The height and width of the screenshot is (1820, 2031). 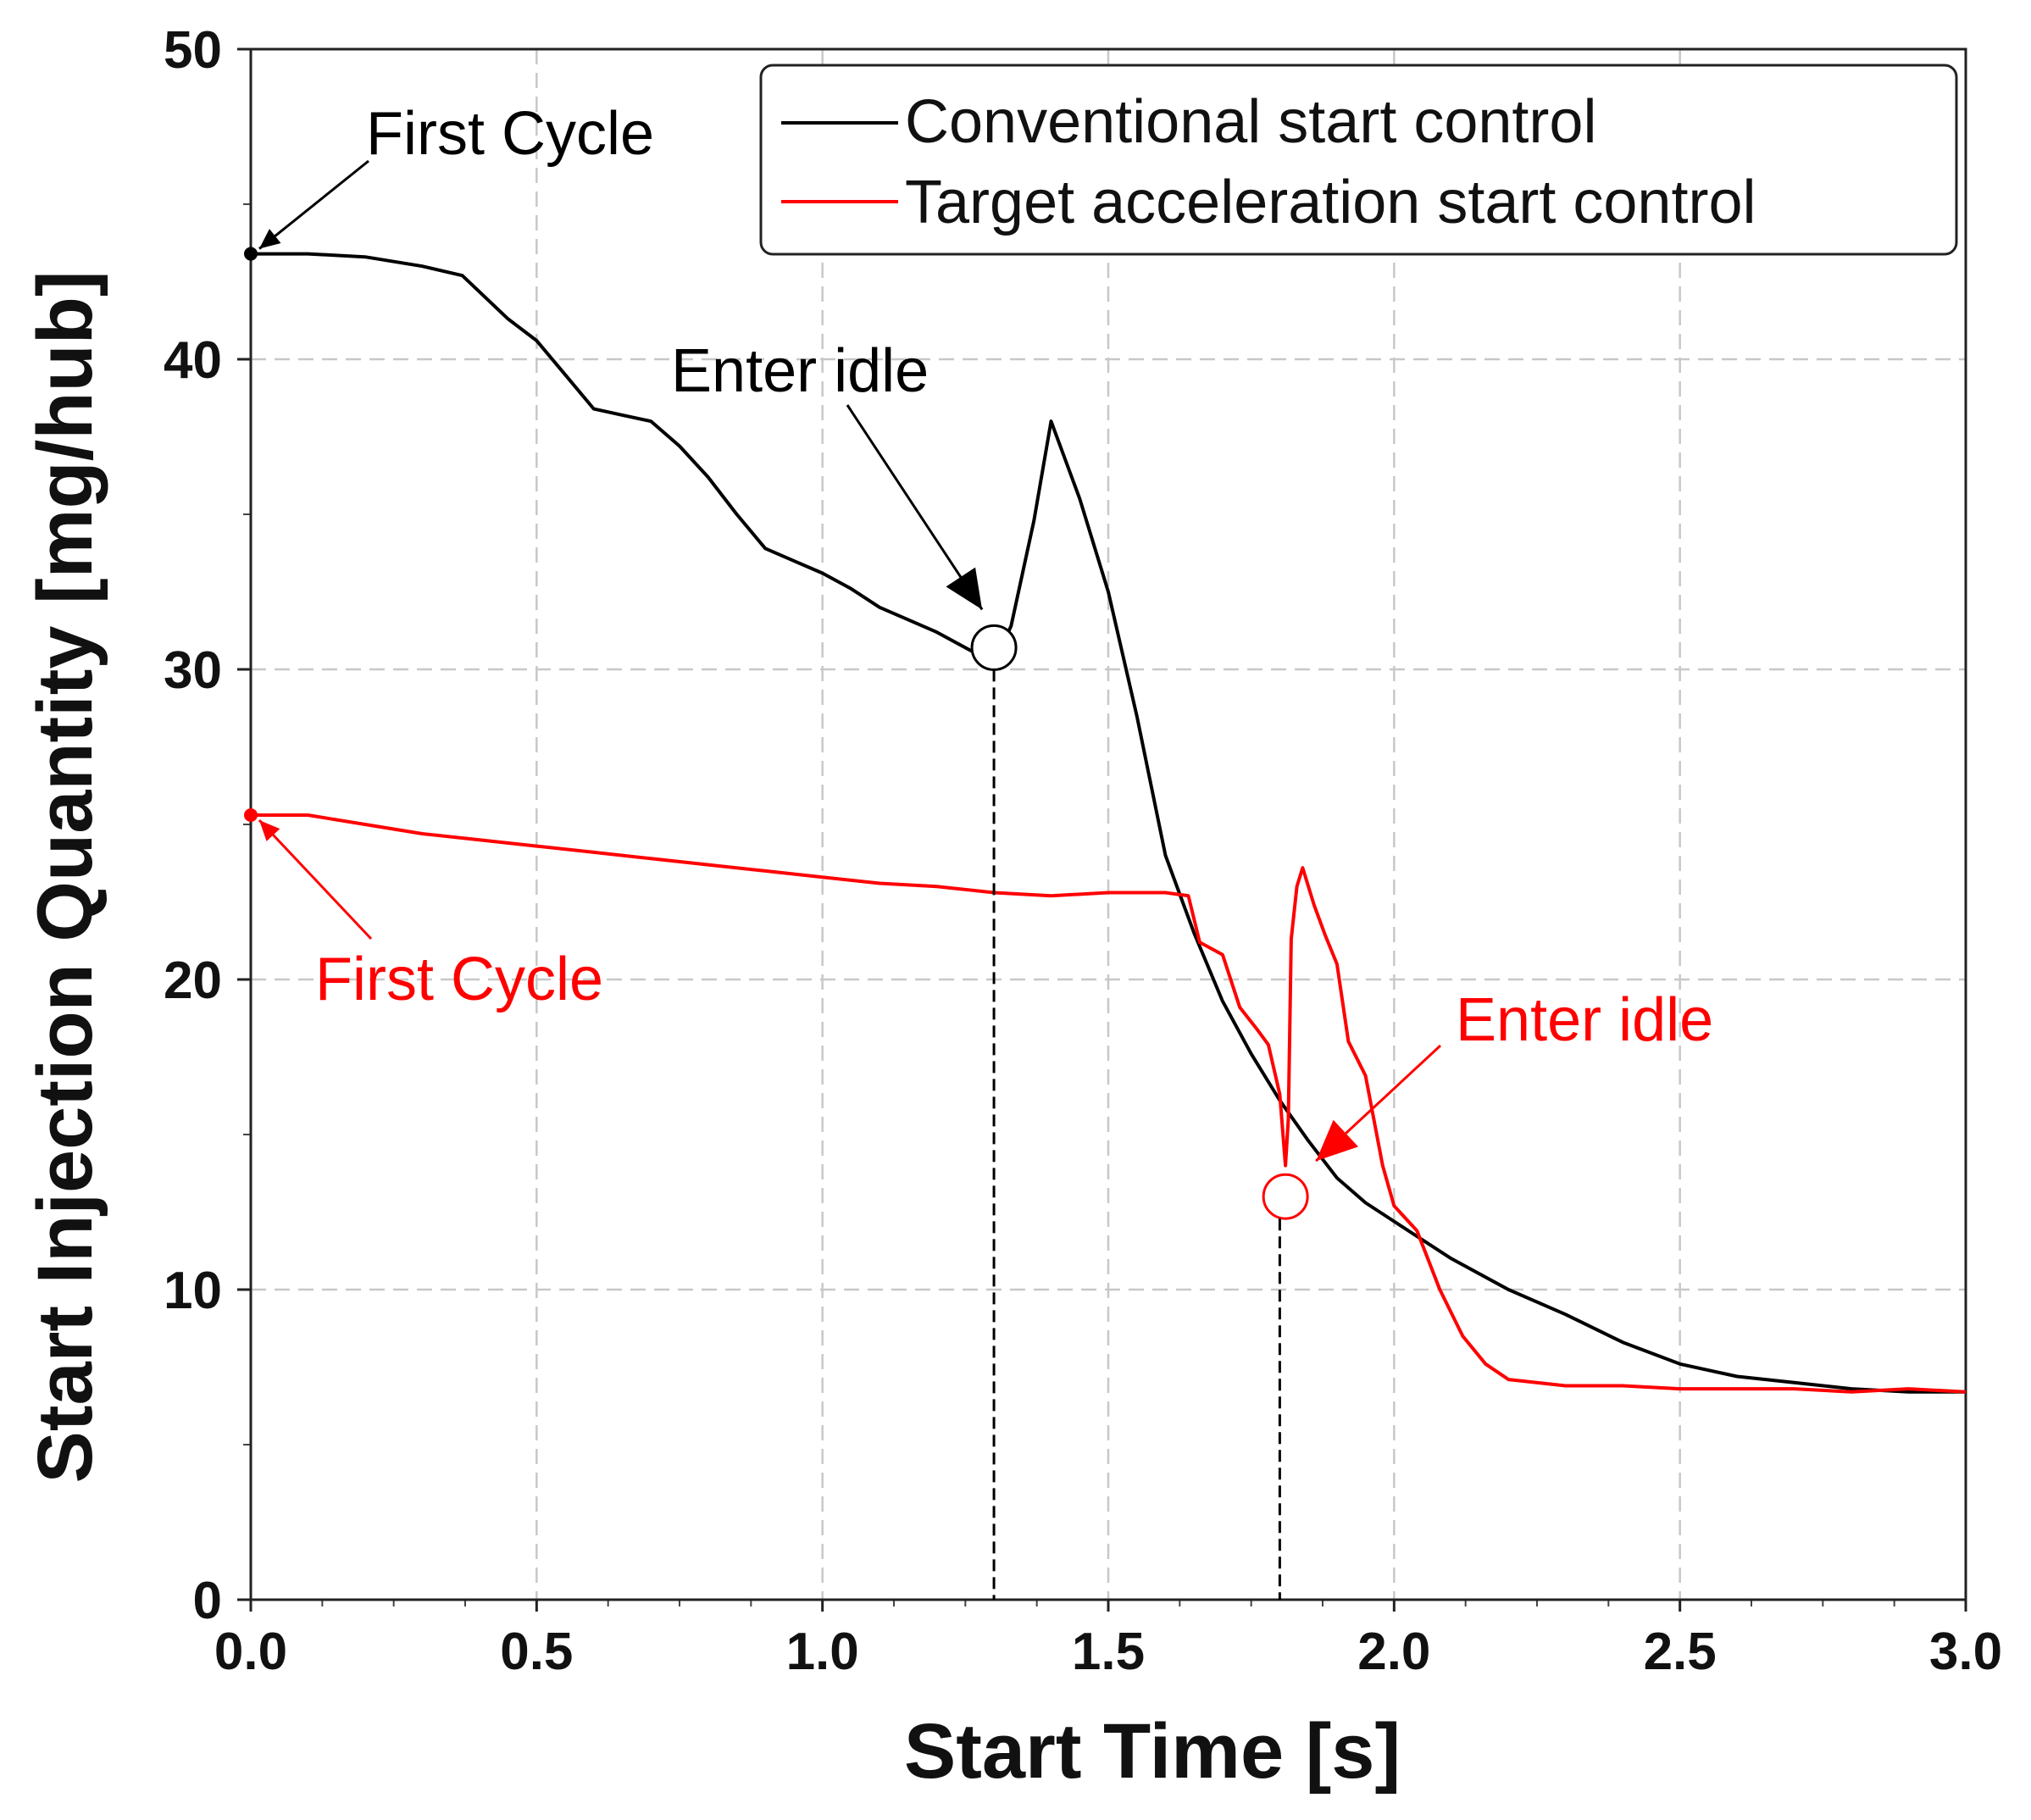 I want to click on annotation-enter-idle-target: Enter idle, so click(x=1584, y=1020).